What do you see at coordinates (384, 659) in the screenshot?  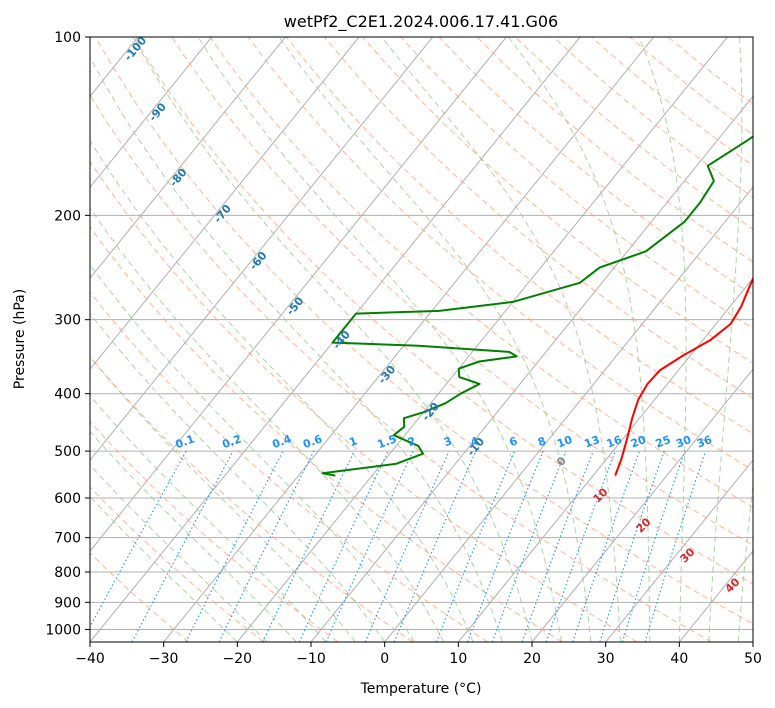 I see `x-tick-label: 0` at bounding box center [384, 659].